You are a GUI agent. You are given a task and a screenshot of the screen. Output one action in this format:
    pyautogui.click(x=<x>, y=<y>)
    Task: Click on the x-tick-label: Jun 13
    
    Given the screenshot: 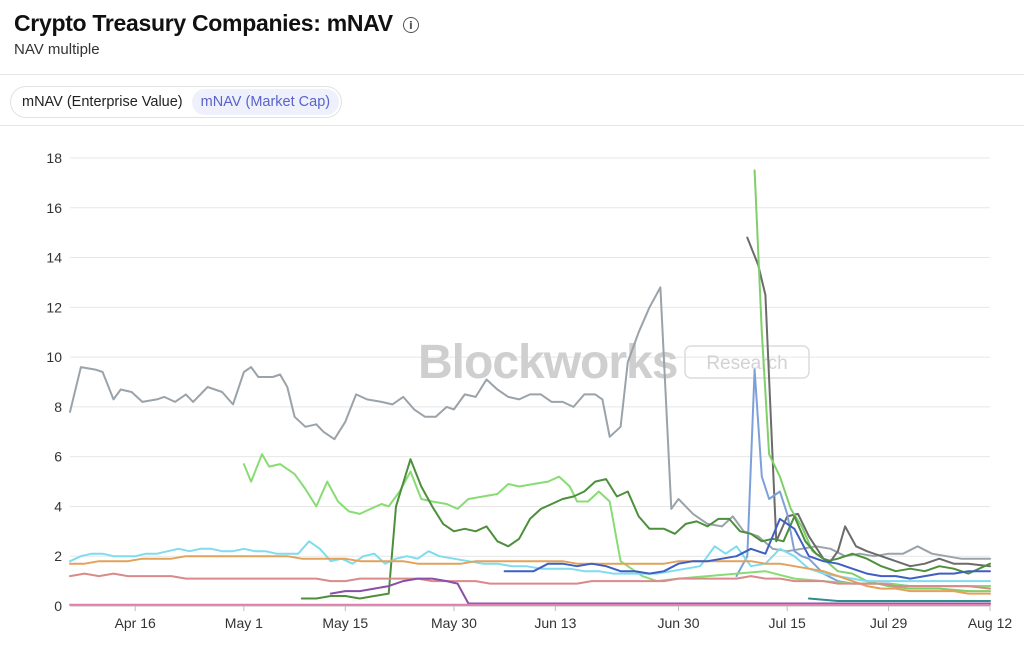 What is the action you would take?
    pyautogui.click(x=555, y=623)
    